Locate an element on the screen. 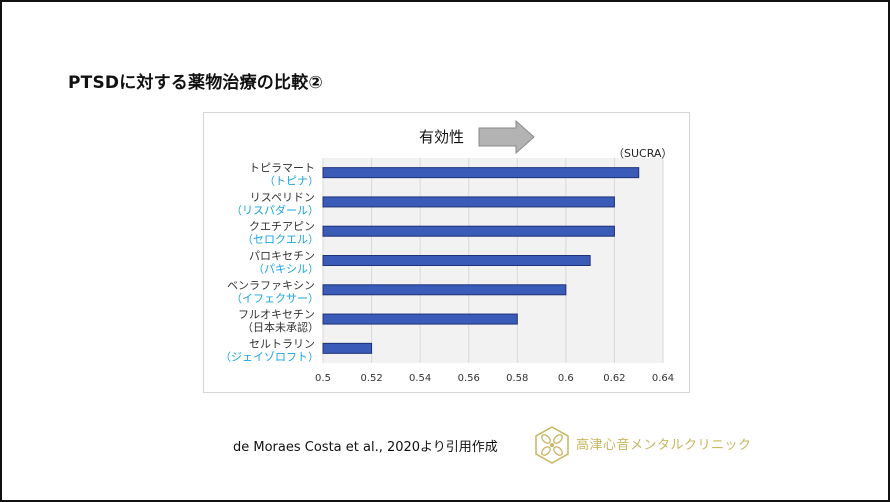 Image resolution: width=890 pixels, height=502 pixels. right-arrow-shape is located at coordinates (506, 137).